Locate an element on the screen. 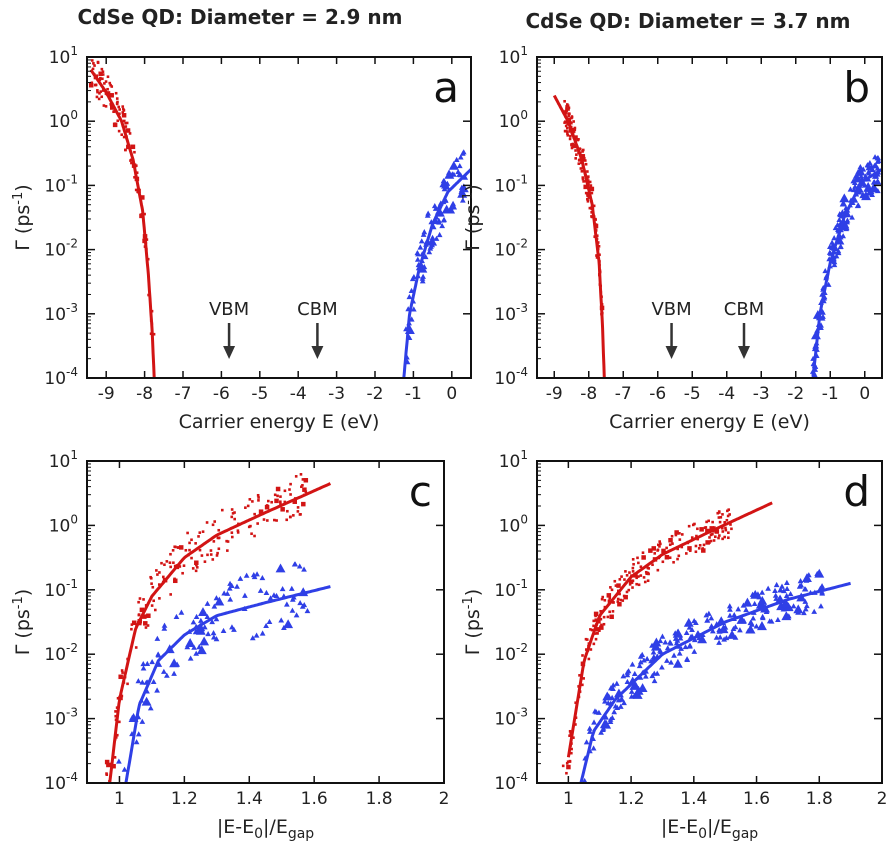 The width and height of the screenshot is (895, 847). red-scatter is located at coordinates (206, 628).